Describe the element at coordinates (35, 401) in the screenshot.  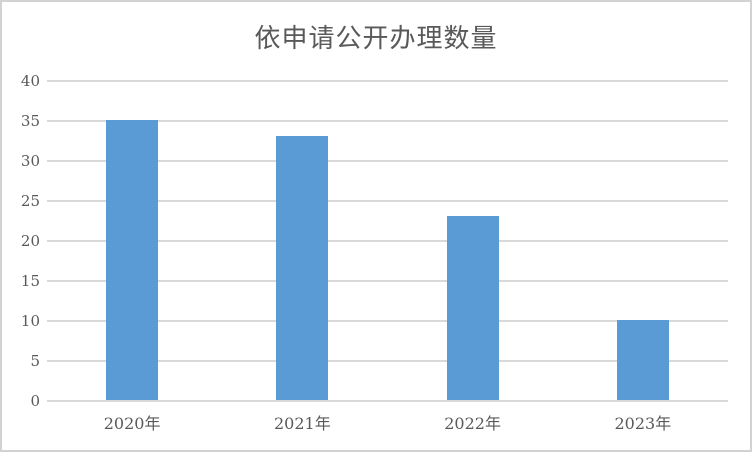
I see `y-axis-tick-label: 0` at that location.